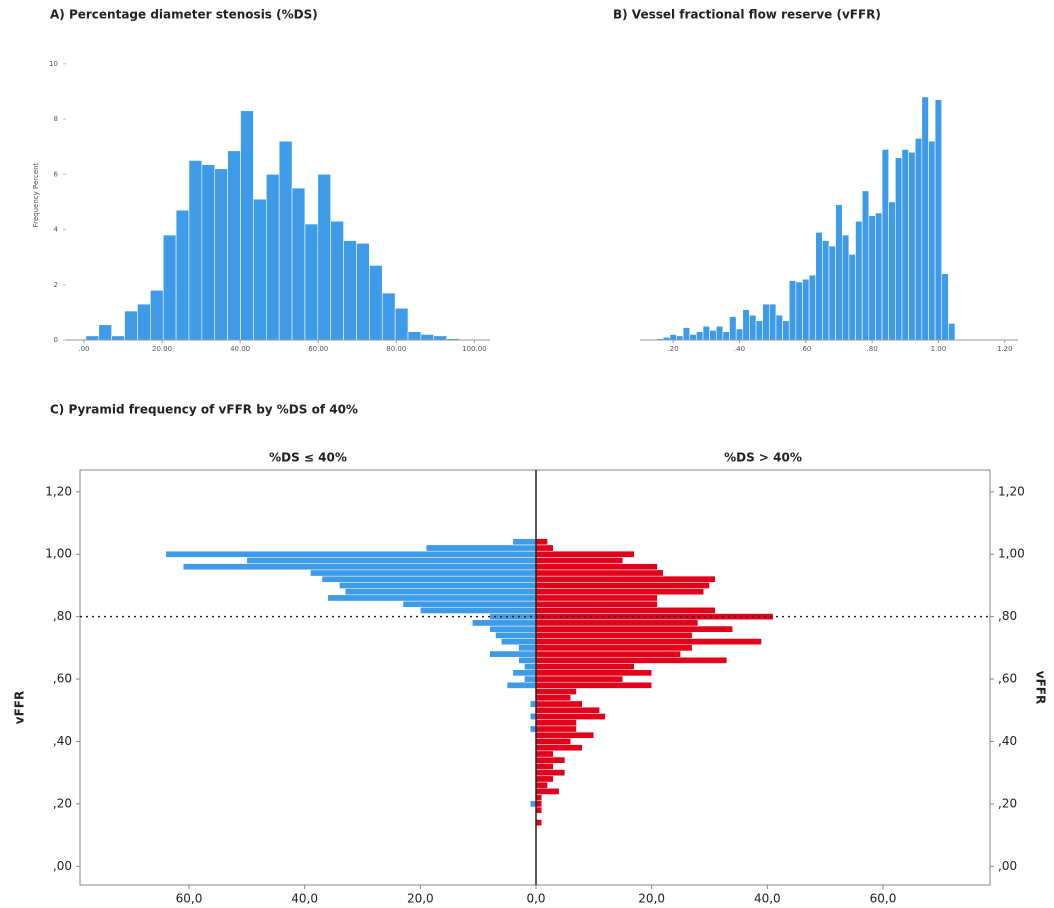  What do you see at coordinates (56, 119) in the screenshot?
I see `y-tick-label: 8` at bounding box center [56, 119].